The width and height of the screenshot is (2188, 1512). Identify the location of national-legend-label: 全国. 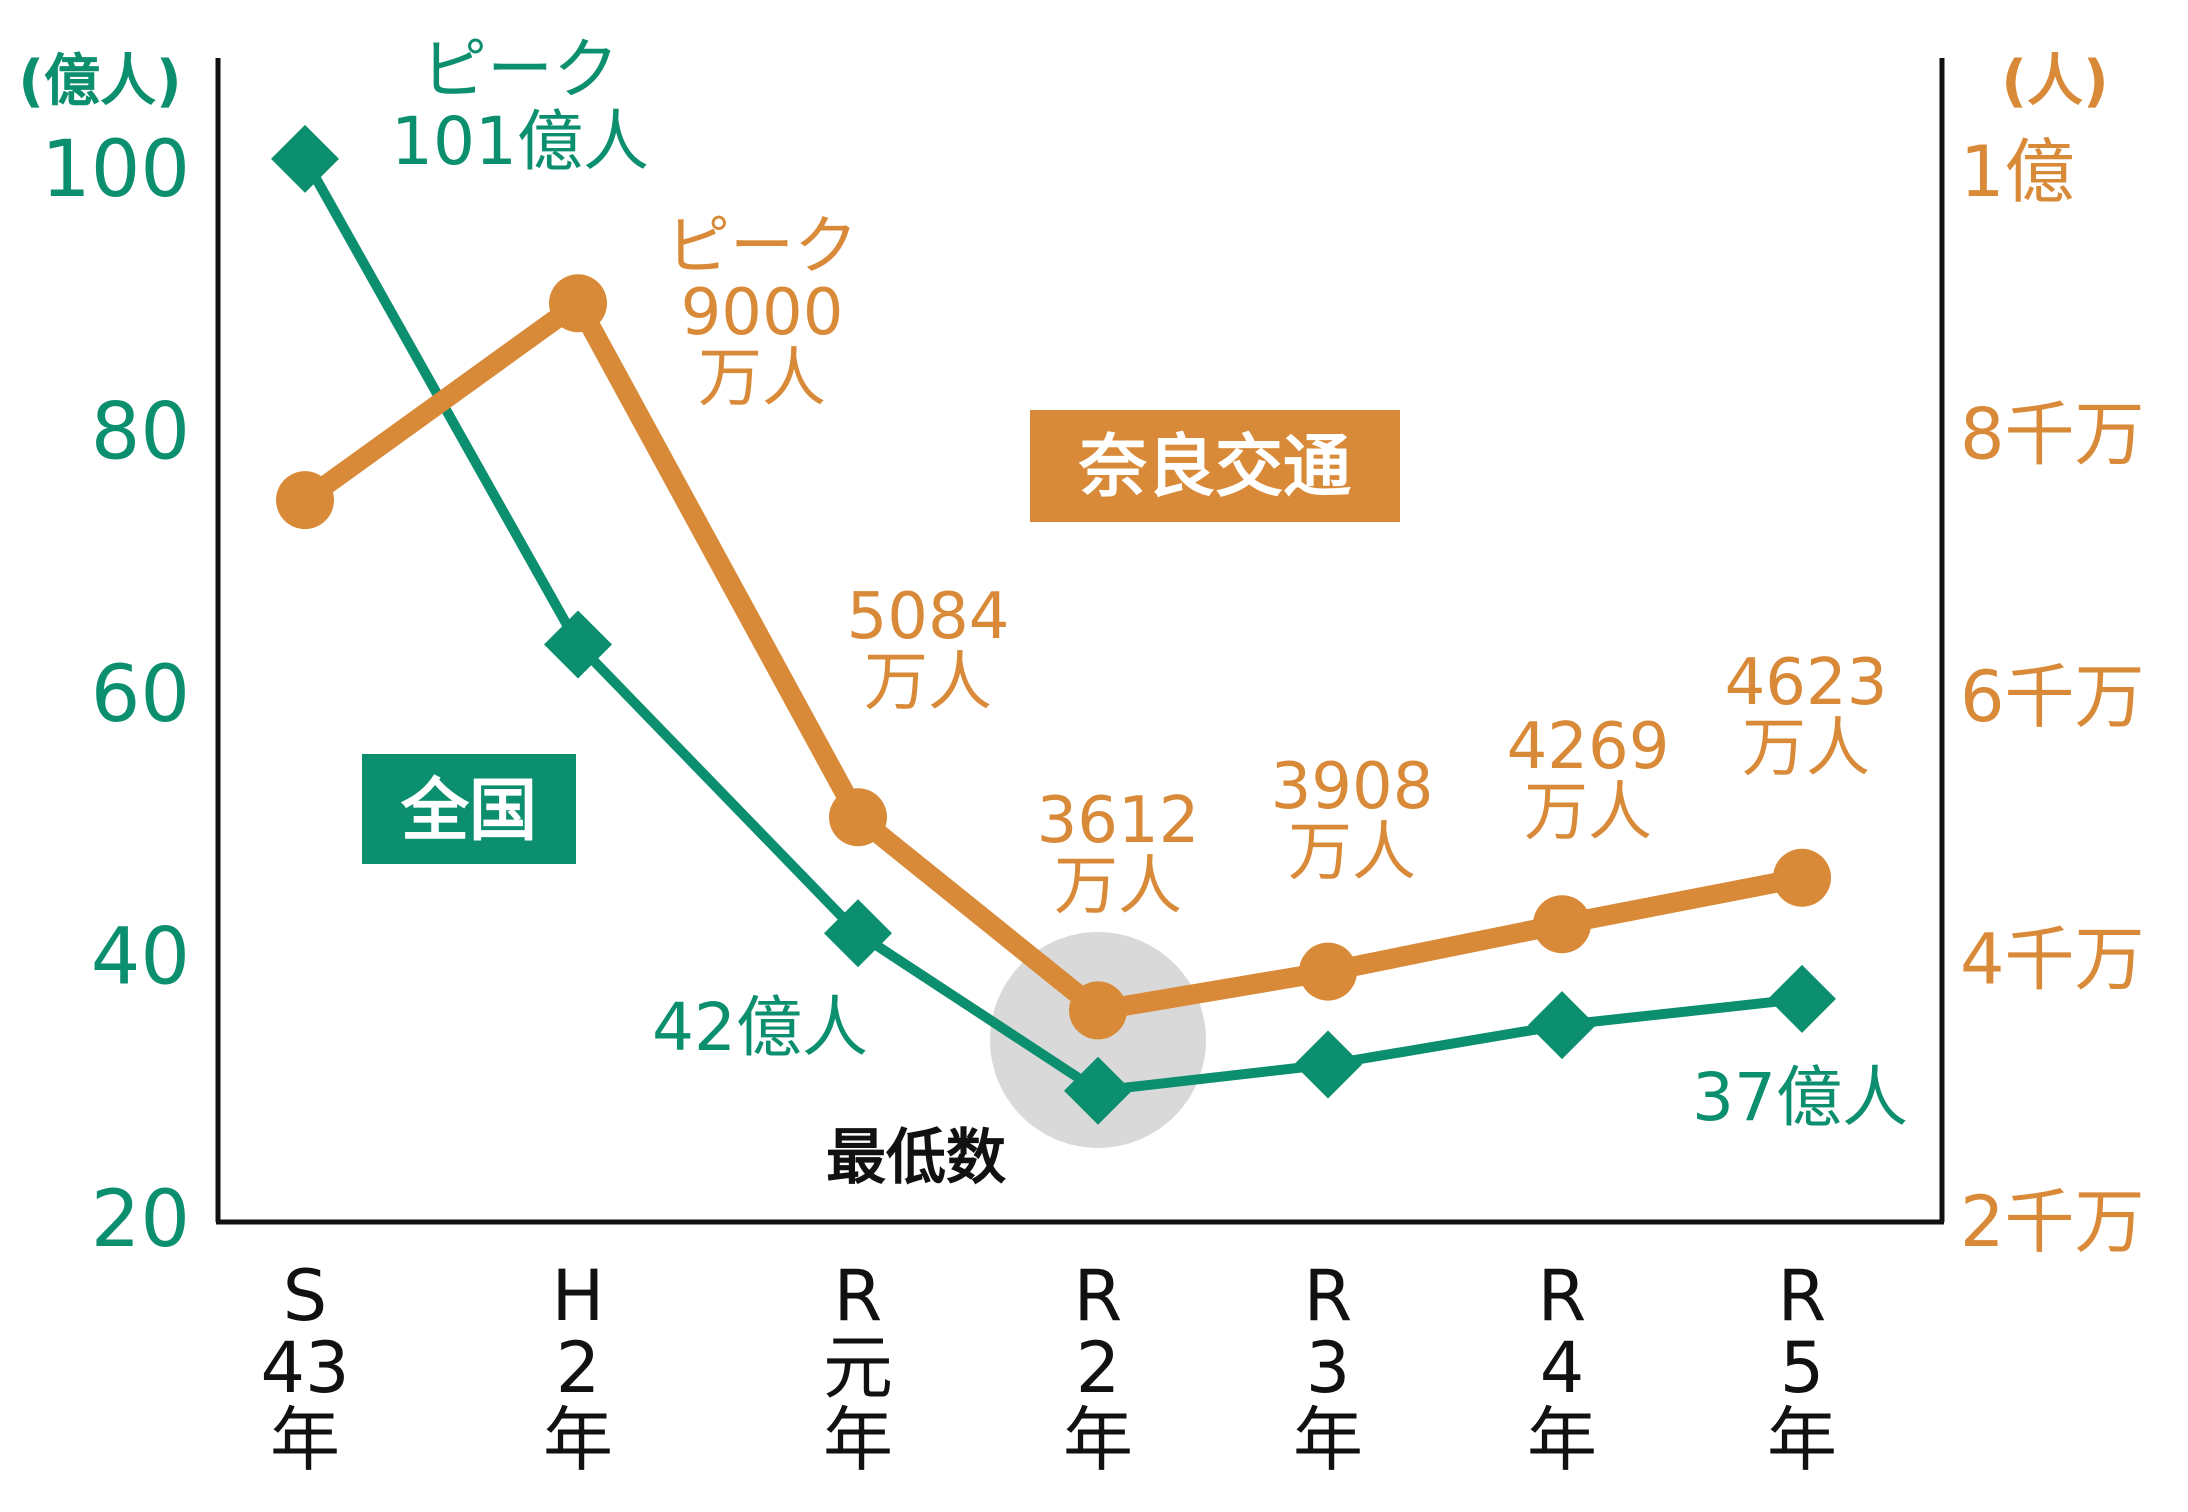
(468, 811).